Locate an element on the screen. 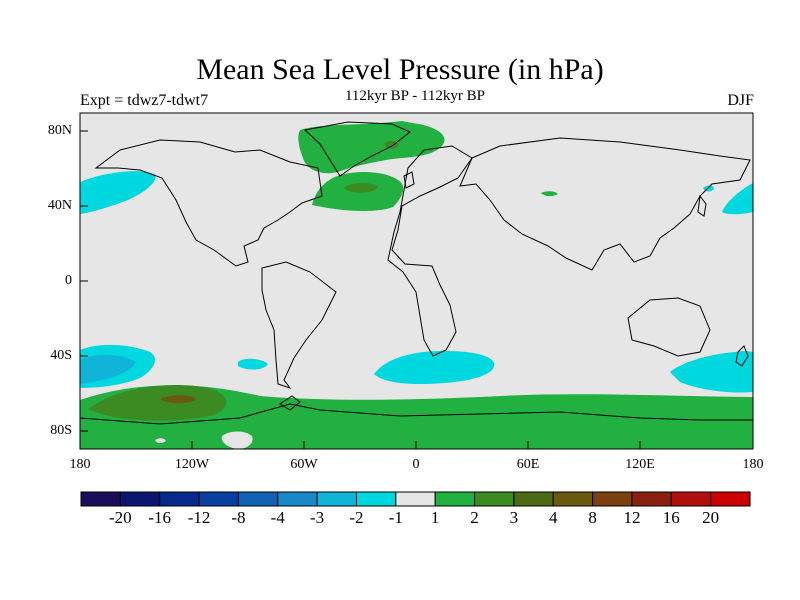  y-tick-label: 40N is located at coordinates (59, 205).